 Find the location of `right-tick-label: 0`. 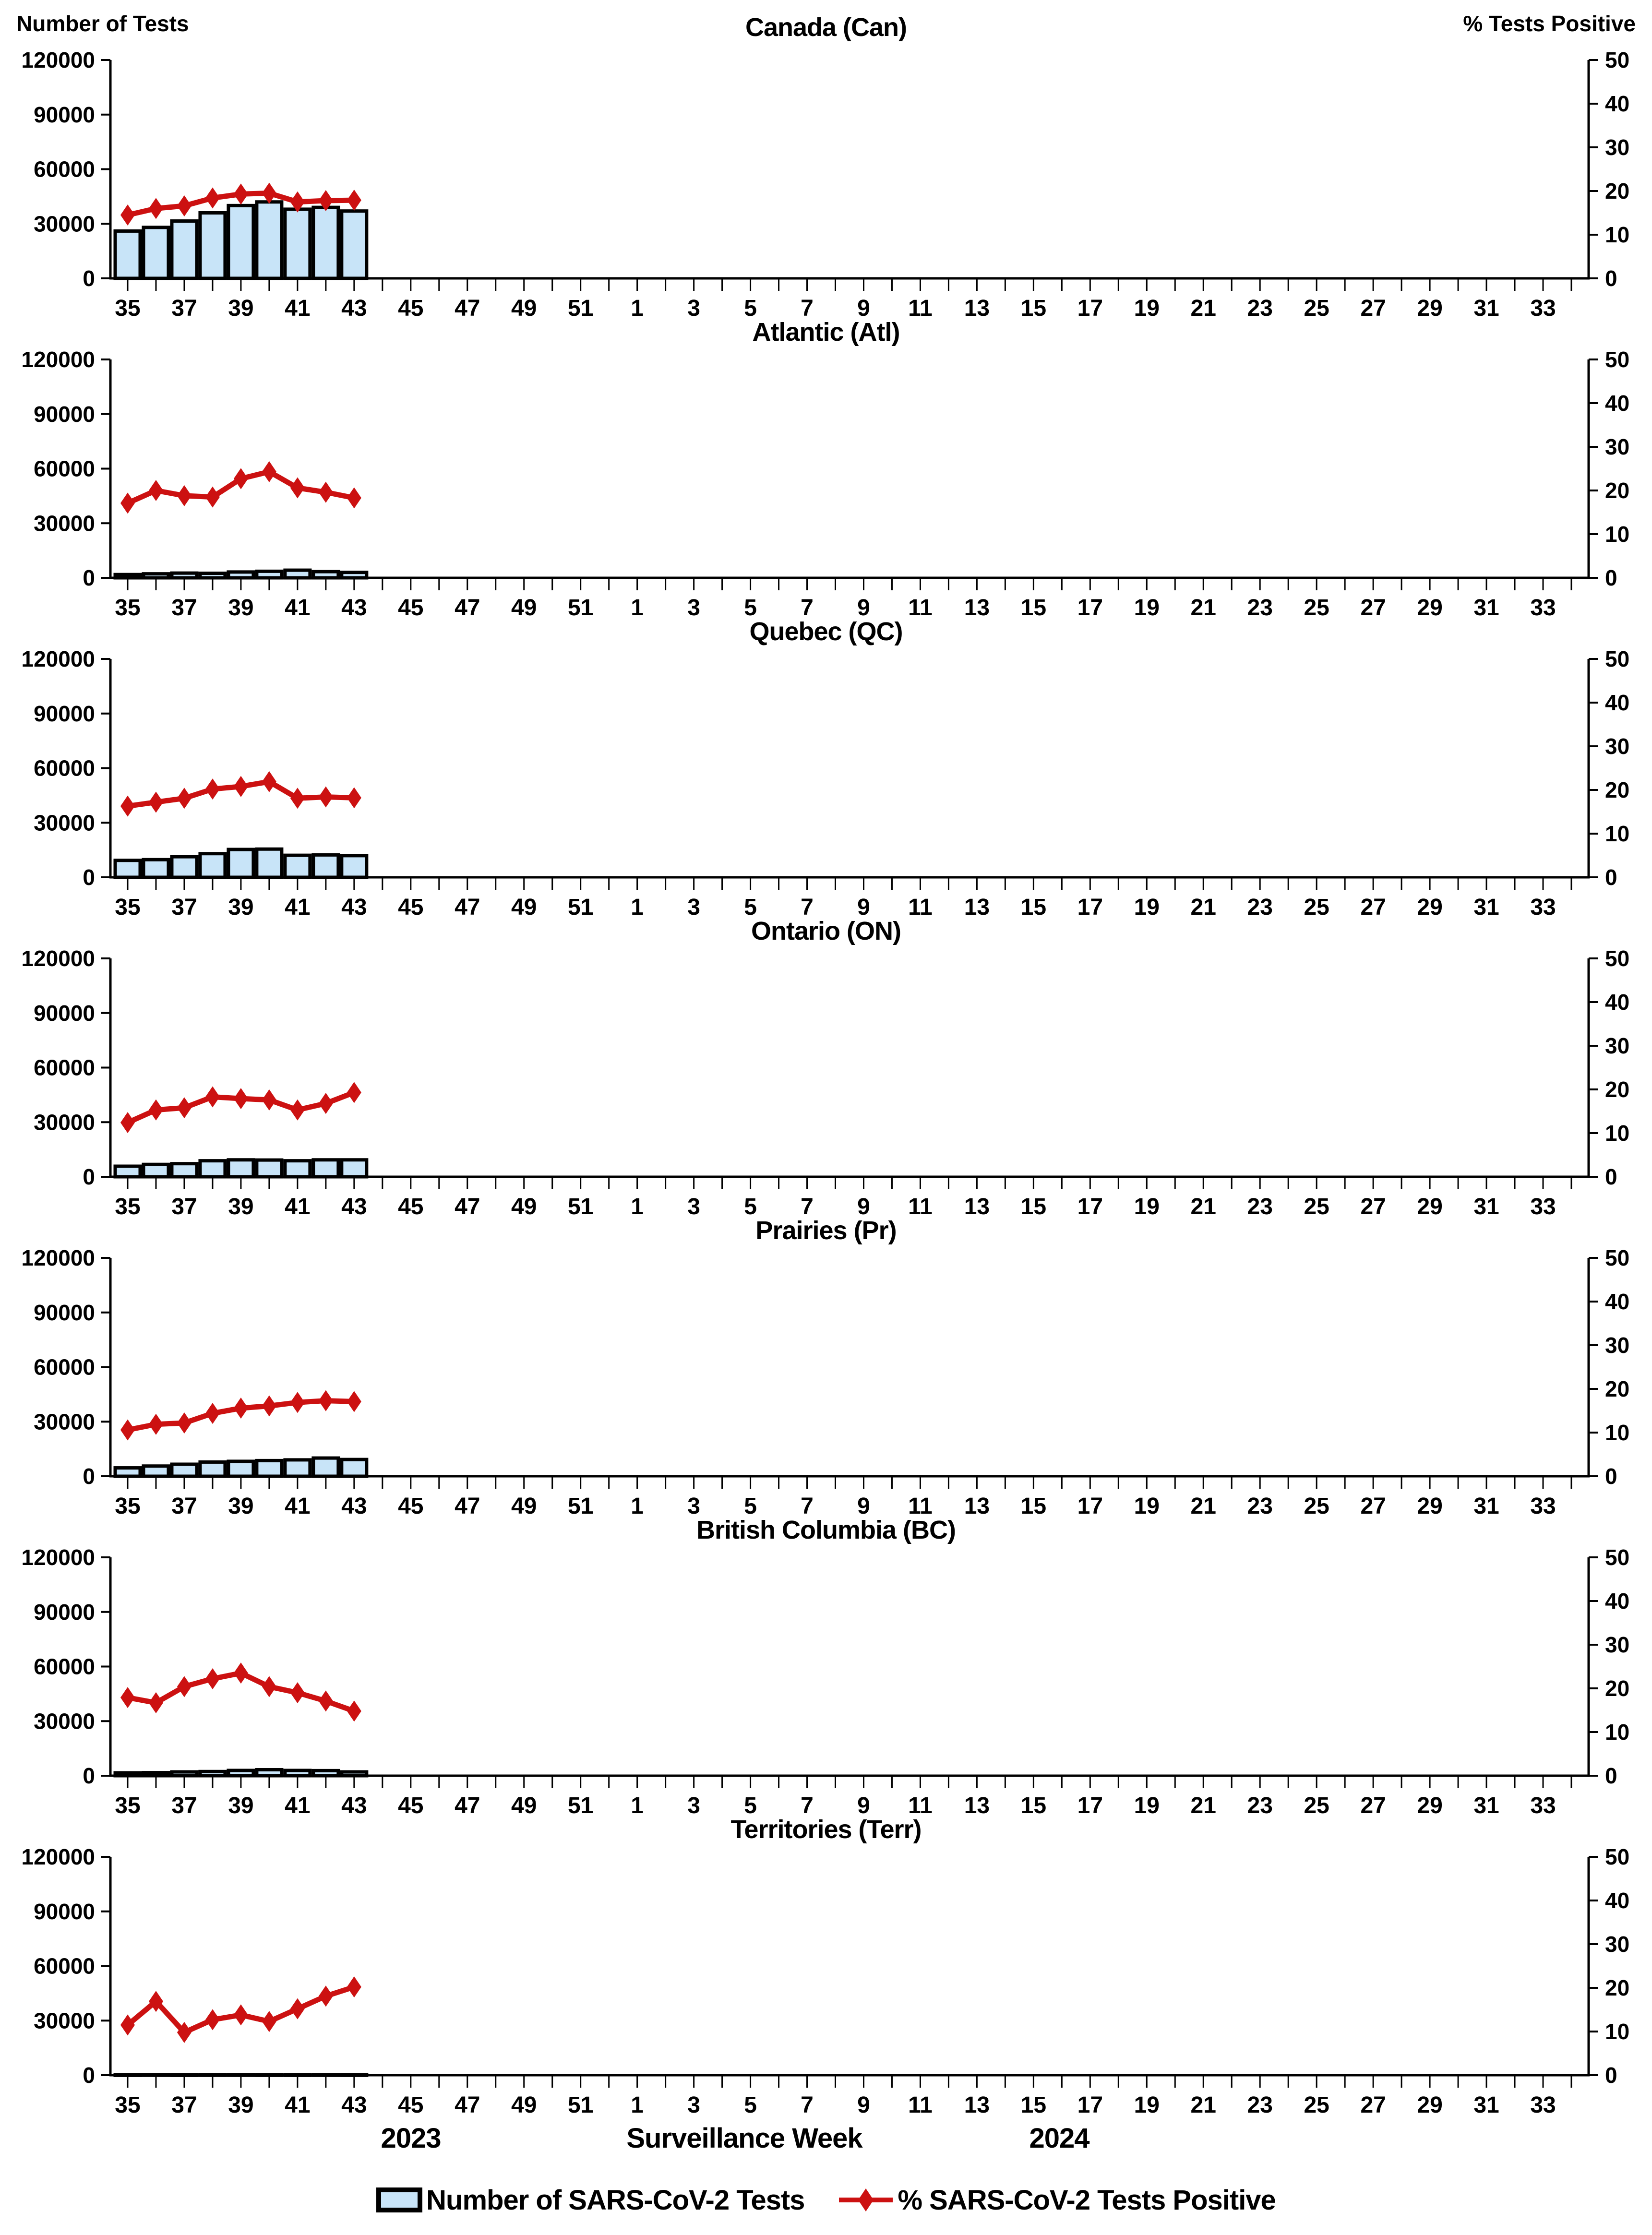

right-tick-label: 0 is located at coordinates (1611, 1477).